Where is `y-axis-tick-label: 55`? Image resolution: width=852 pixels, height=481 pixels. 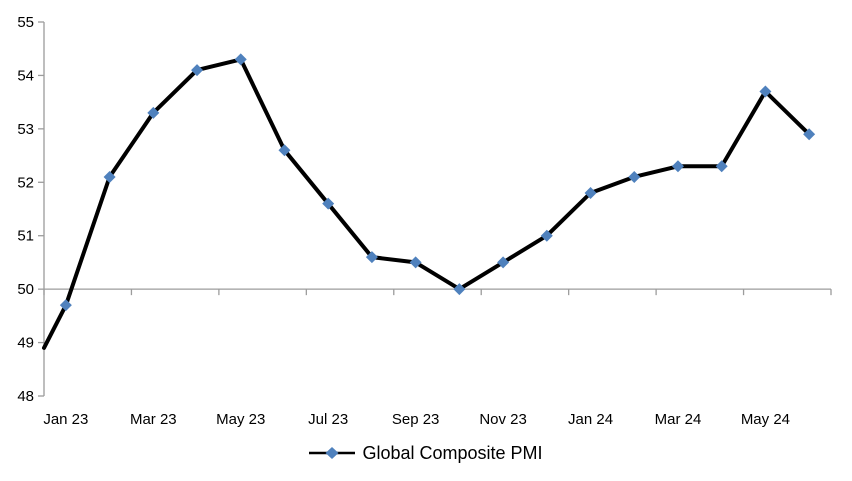 y-axis-tick-label: 55 is located at coordinates (25, 22).